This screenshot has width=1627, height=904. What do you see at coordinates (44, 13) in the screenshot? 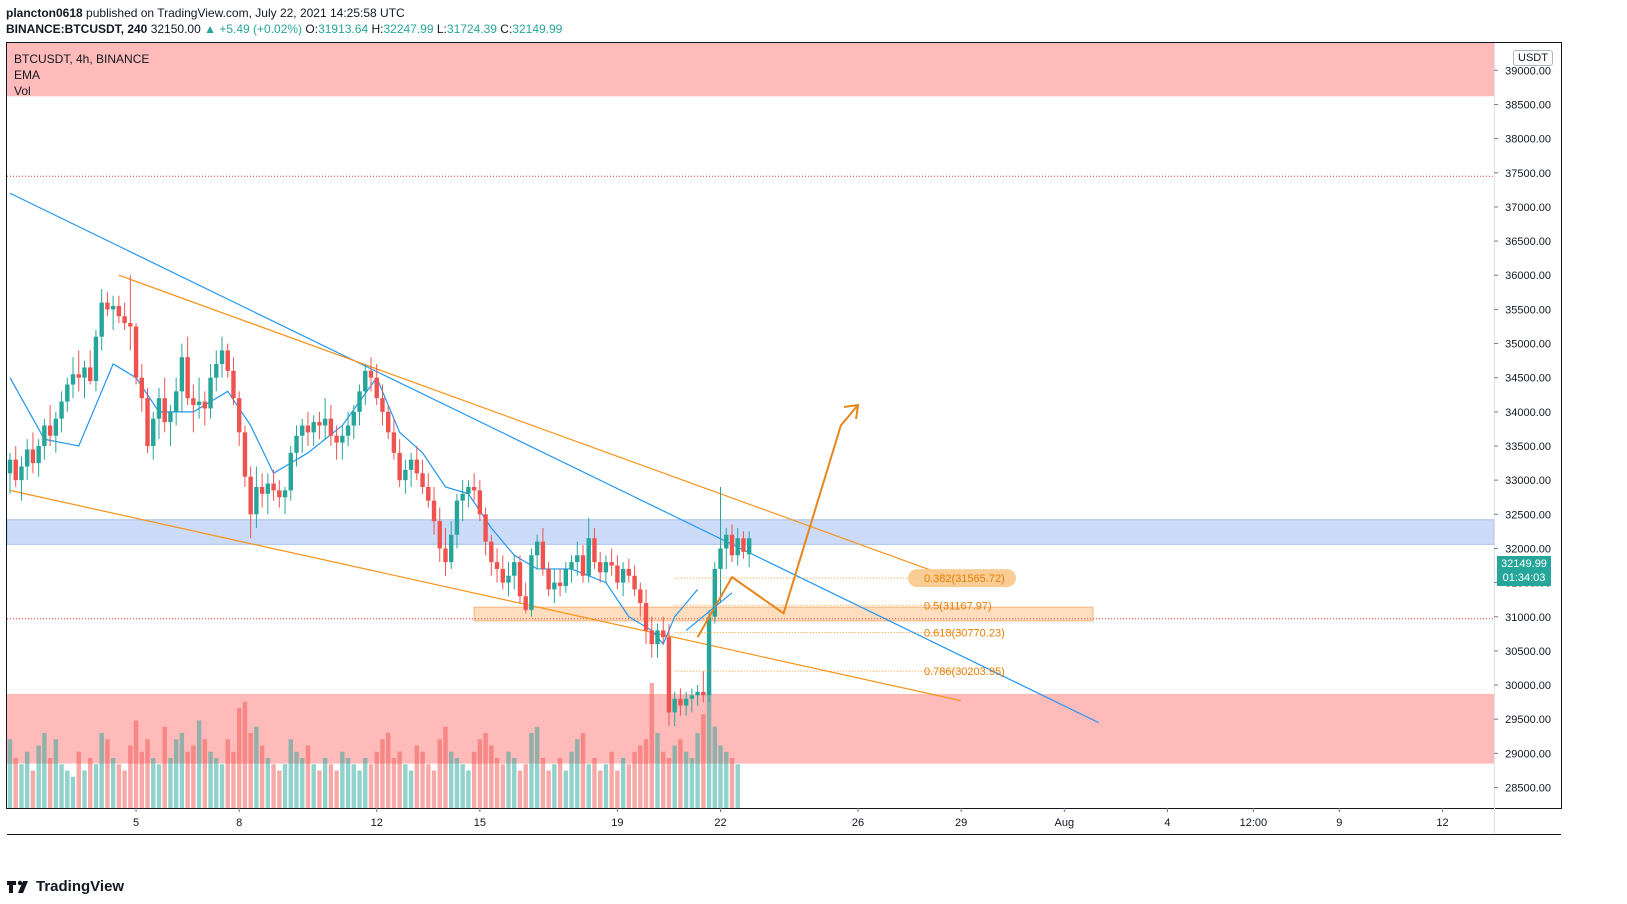
I see `publisher-name: plancton0618` at bounding box center [44, 13].